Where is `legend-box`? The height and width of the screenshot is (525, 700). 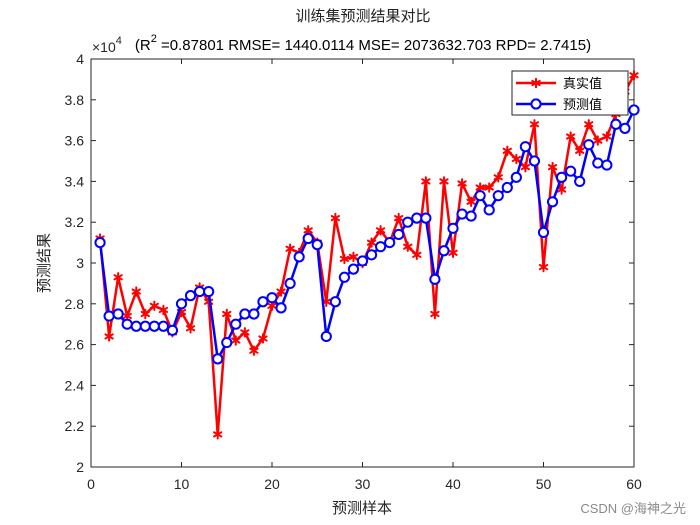 legend-box is located at coordinates (570, 93).